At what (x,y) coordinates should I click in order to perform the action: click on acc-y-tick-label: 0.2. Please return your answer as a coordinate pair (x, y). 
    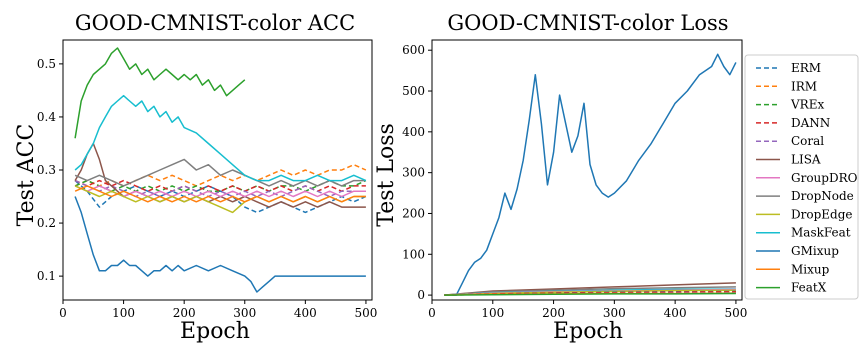
    Looking at the image, I should click on (46, 223).